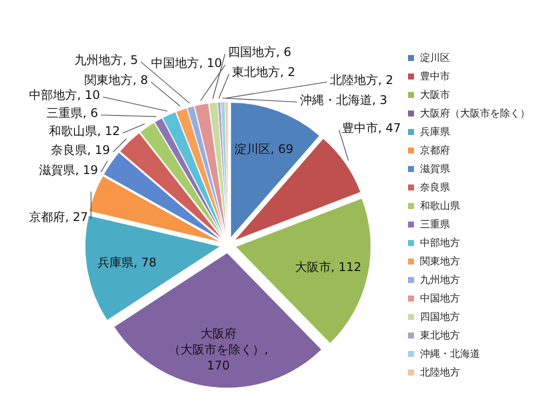 The image size is (540, 408). Describe the element at coordinates (72, 113) in the screenshot. I see `data-label: 三重県, 6` at that location.